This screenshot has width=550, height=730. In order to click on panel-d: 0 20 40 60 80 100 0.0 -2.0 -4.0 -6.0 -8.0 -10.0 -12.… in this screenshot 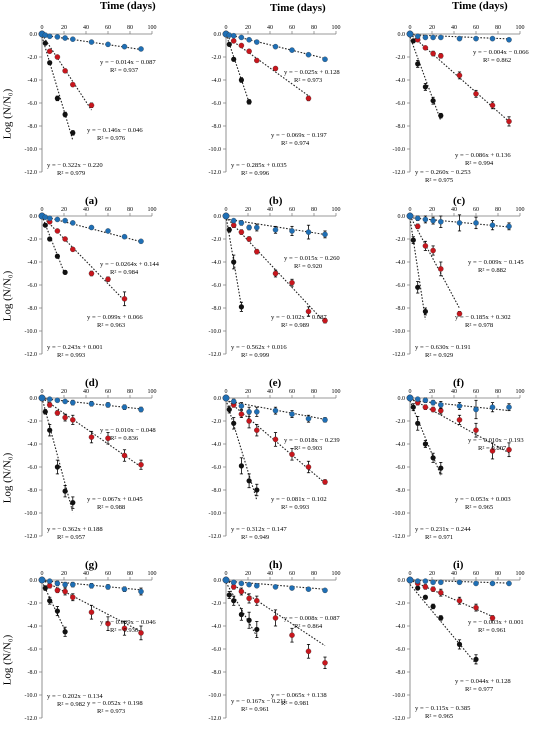, I will do `click(92, 298)`.